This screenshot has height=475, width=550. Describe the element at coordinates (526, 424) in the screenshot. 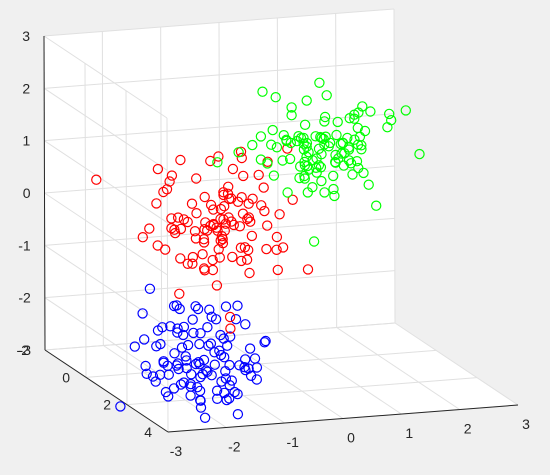

I see `x-tick-label: 3` at that location.